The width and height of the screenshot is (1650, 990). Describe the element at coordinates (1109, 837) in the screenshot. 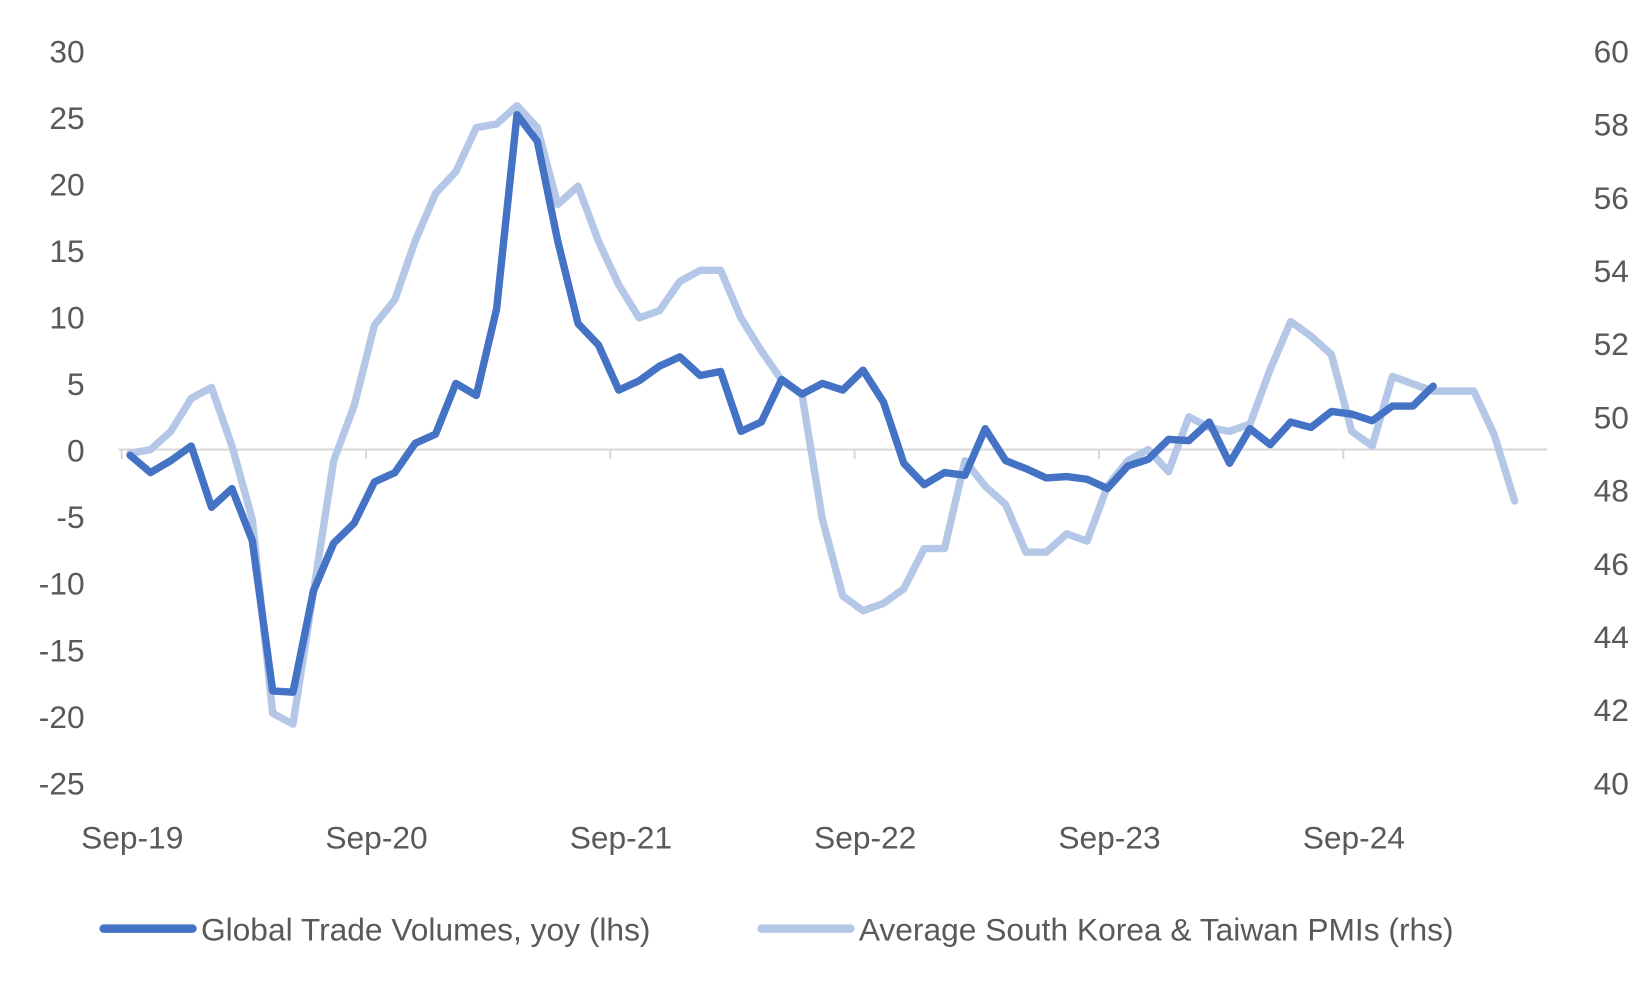

I see `x-tick-label: Sep-23` at that location.